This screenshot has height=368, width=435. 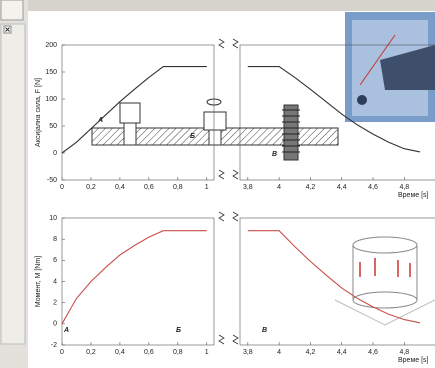 What do you see at coordinates (55, 239) in the screenshot?
I see `y-tick-label: 8` at bounding box center [55, 239].